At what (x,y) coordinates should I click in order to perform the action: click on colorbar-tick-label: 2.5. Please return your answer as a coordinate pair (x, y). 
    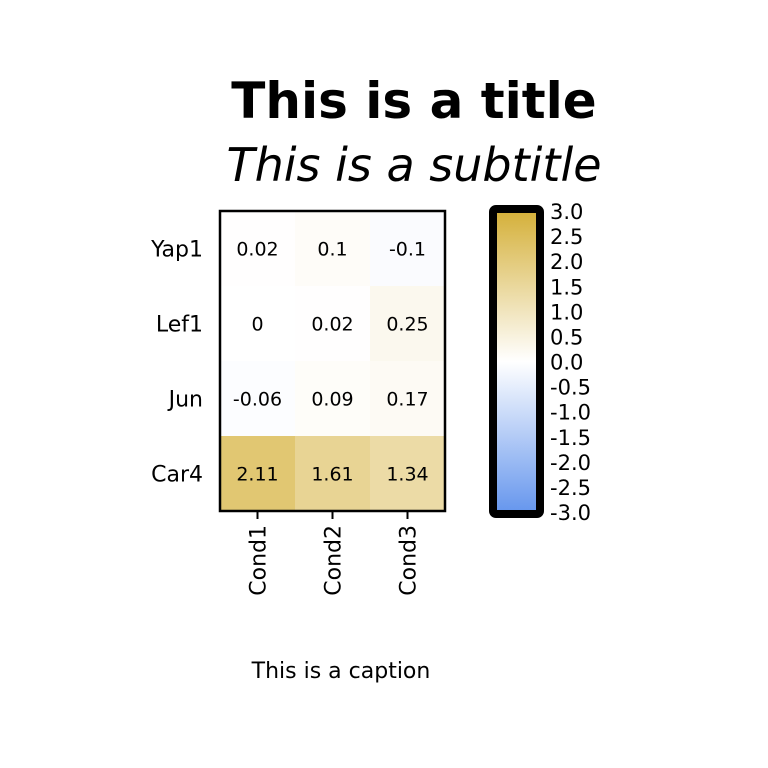
    Looking at the image, I should click on (566, 237).